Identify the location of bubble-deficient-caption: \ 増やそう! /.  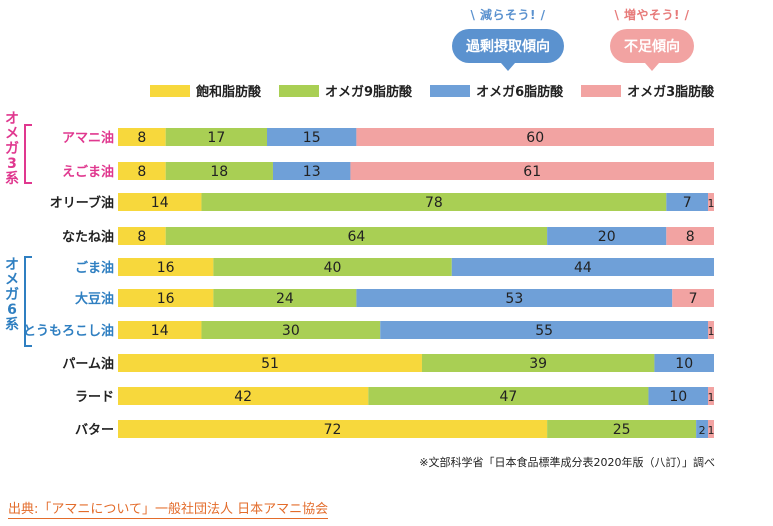
(652, 15).